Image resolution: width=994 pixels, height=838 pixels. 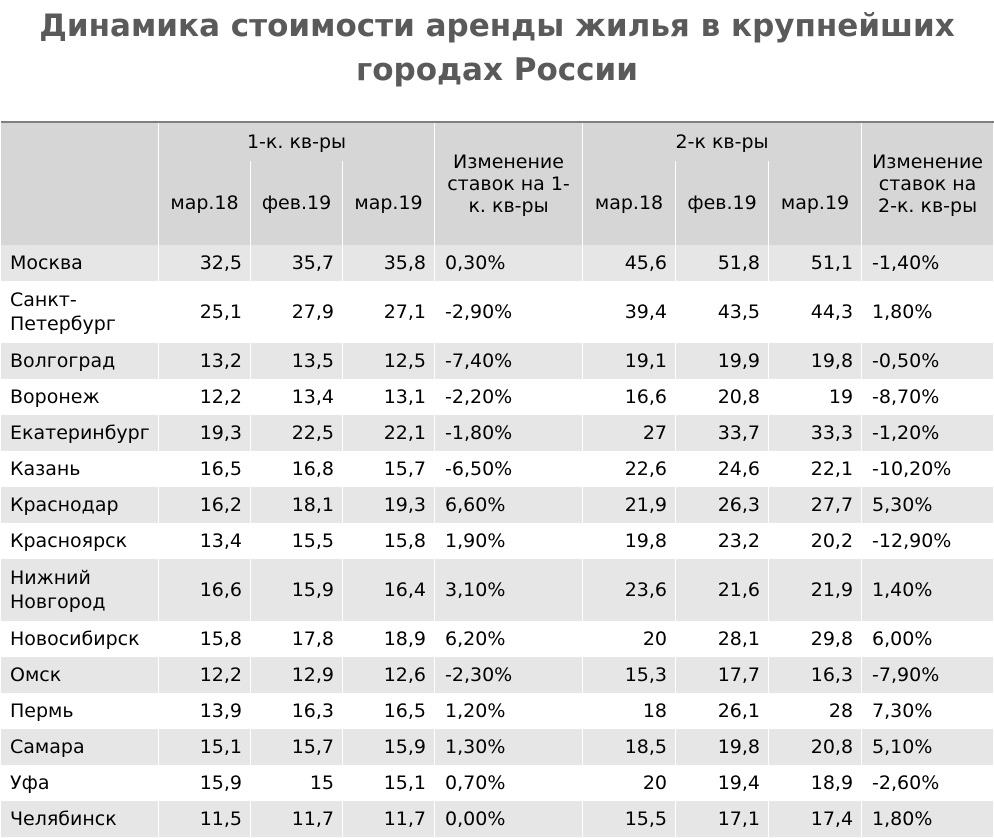 What do you see at coordinates (79, 263) in the screenshot?
I see `city-cell: Москва` at bounding box center [79, 263].